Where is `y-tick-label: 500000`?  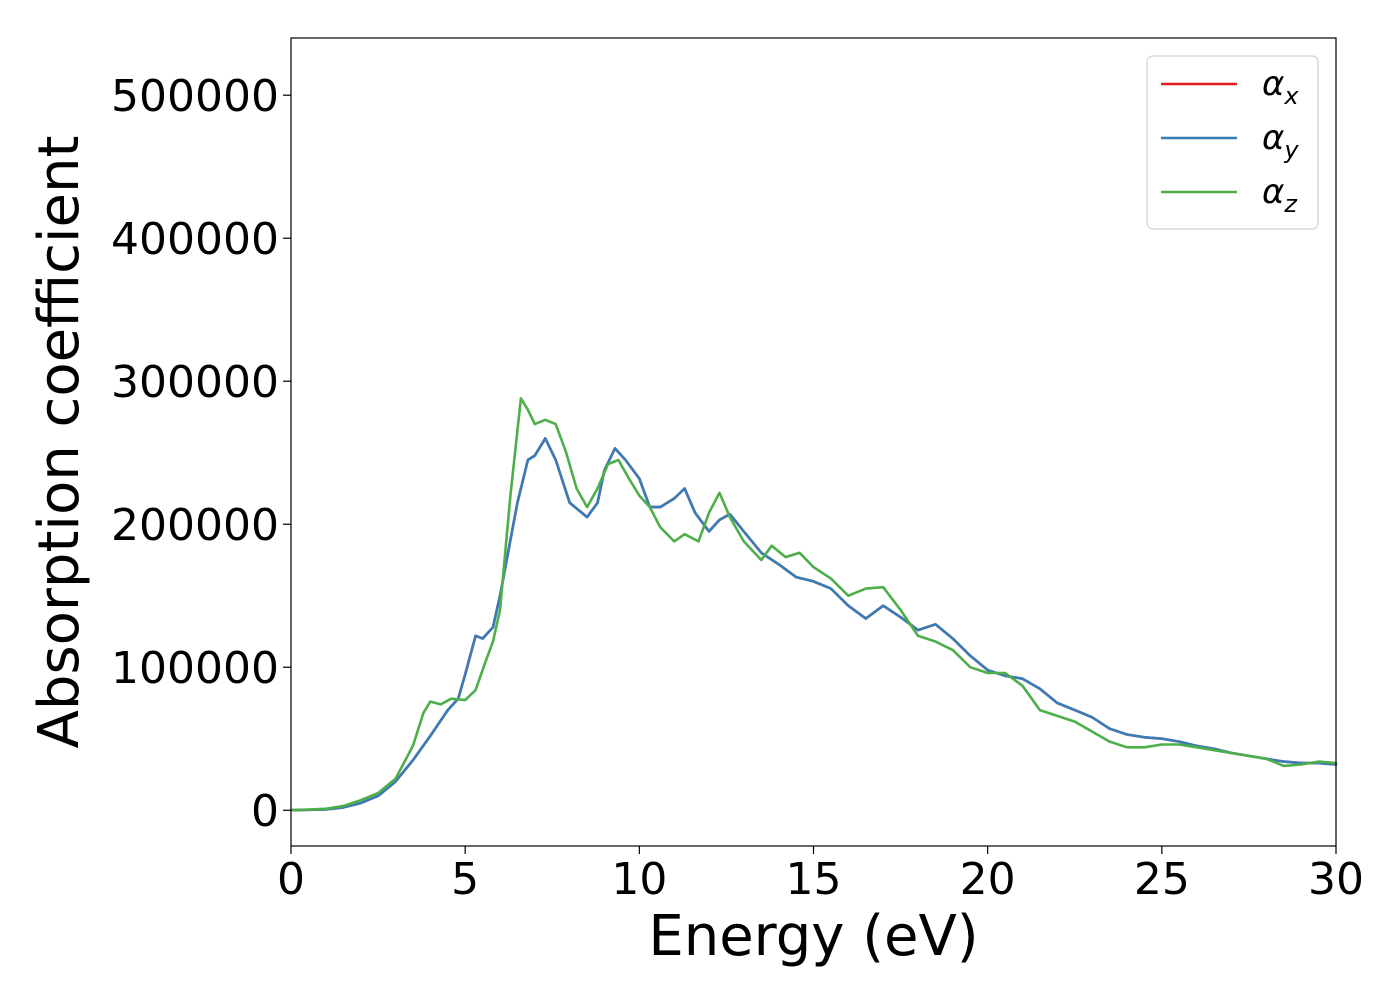
y-tick-label: 500000 is located at coordinates (195, 96).